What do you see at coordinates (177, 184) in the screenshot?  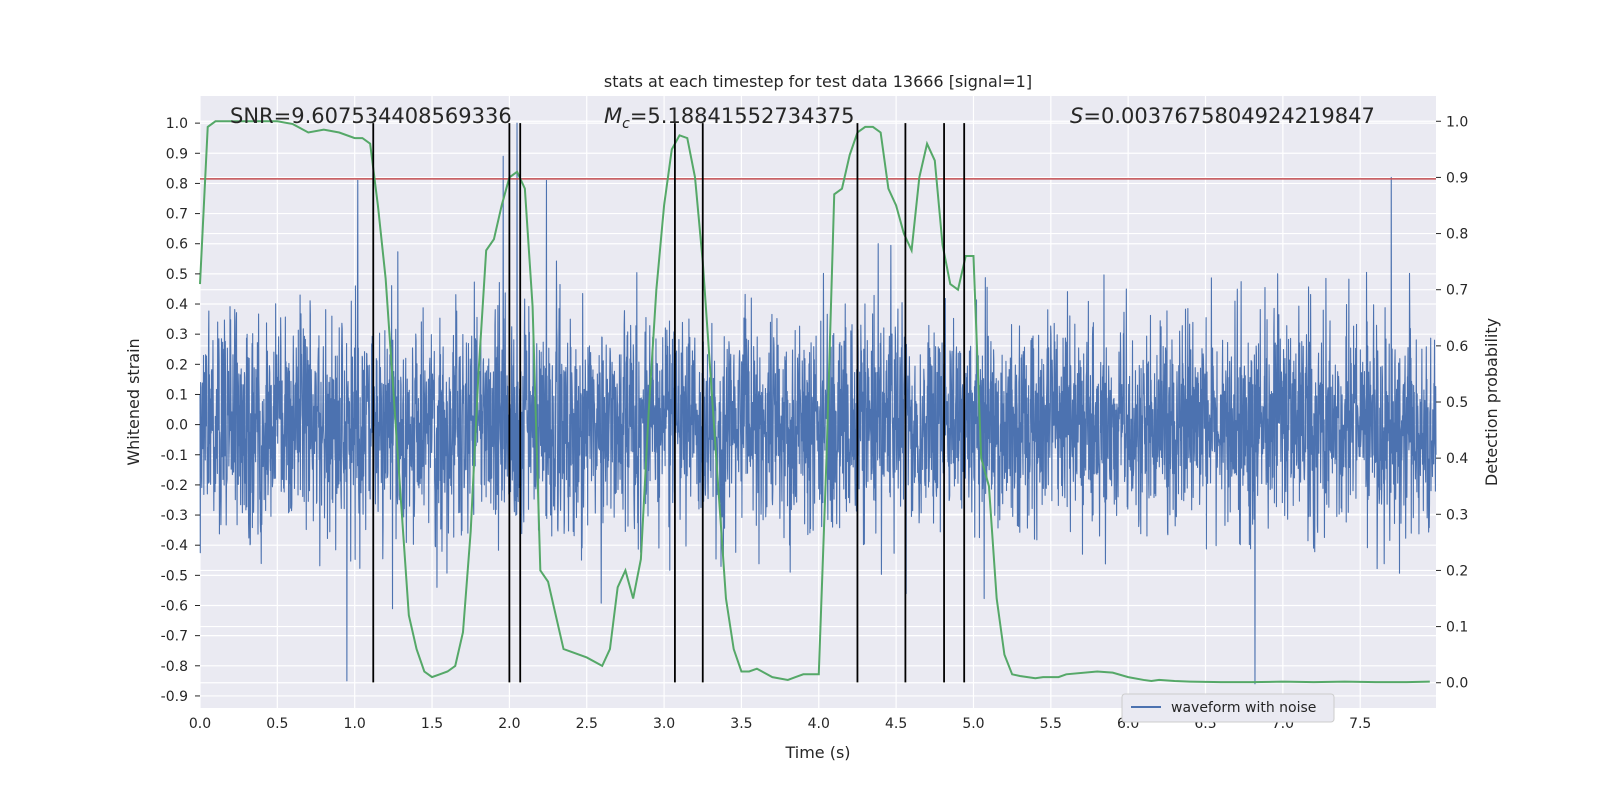 I see `y-left-tick-label: 0.8` at bounding box center [177, 184].